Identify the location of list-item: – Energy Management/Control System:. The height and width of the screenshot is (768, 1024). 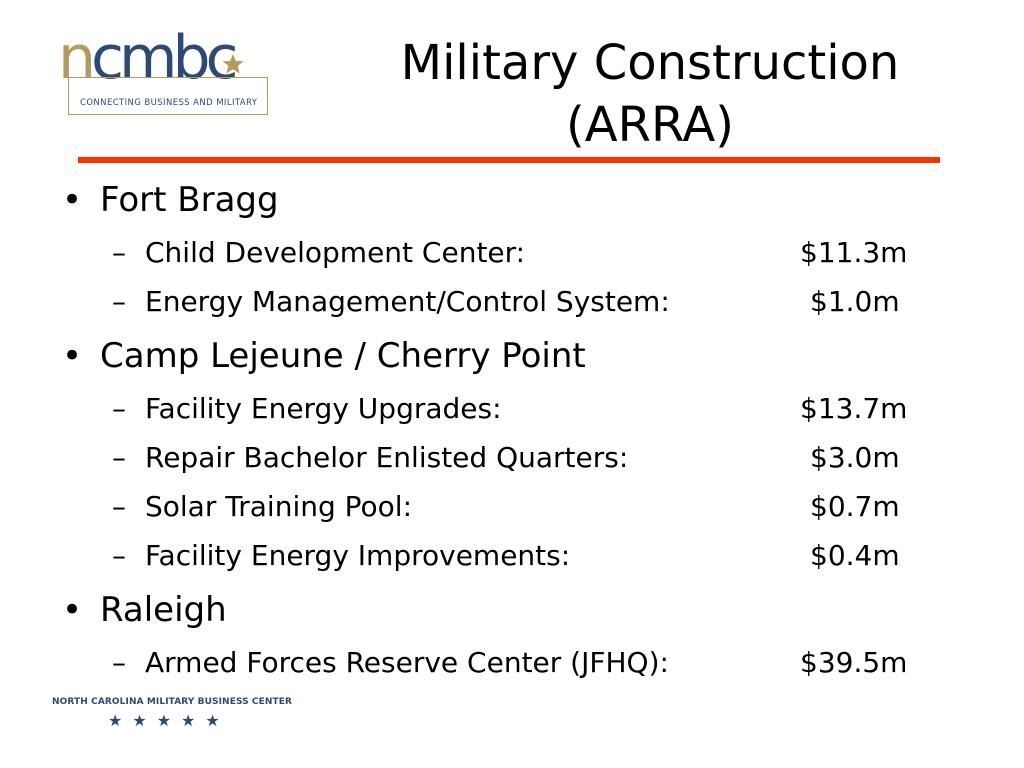
(391, 301).